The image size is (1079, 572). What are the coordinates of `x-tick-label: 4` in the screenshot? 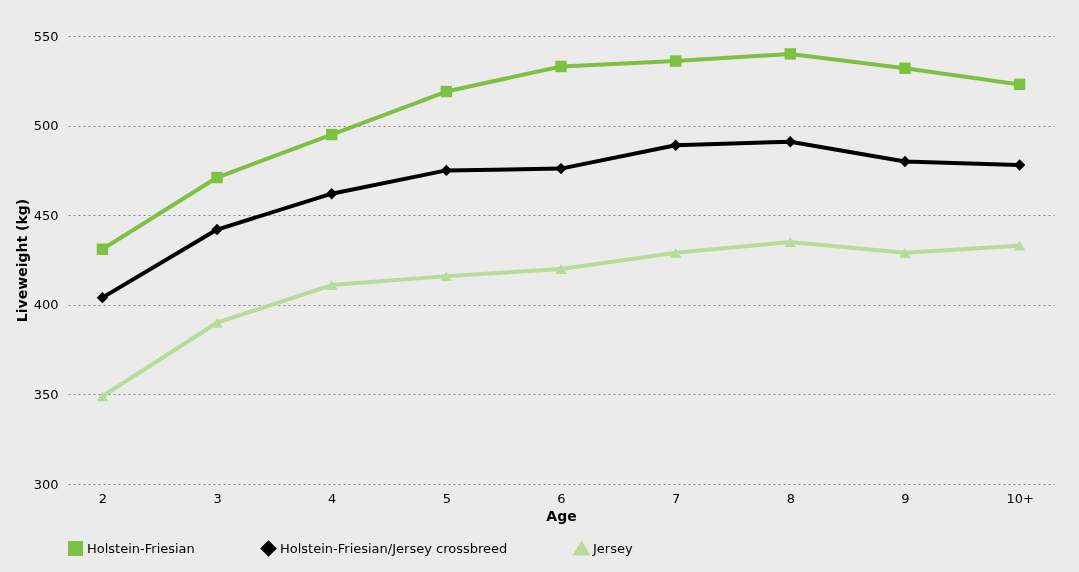 It's located at (332, 498).